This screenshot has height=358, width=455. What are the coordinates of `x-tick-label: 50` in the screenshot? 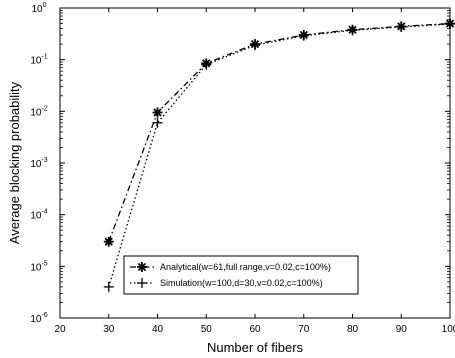 It's located at (207, 329).